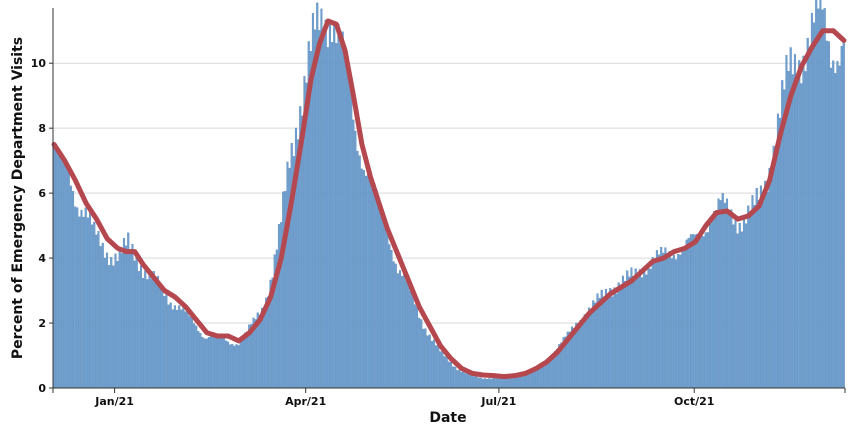  What do you see at coordinates (447, 418) in the screenshot?
I see `x-axis-title: Date` at bounding box center [447, 418].